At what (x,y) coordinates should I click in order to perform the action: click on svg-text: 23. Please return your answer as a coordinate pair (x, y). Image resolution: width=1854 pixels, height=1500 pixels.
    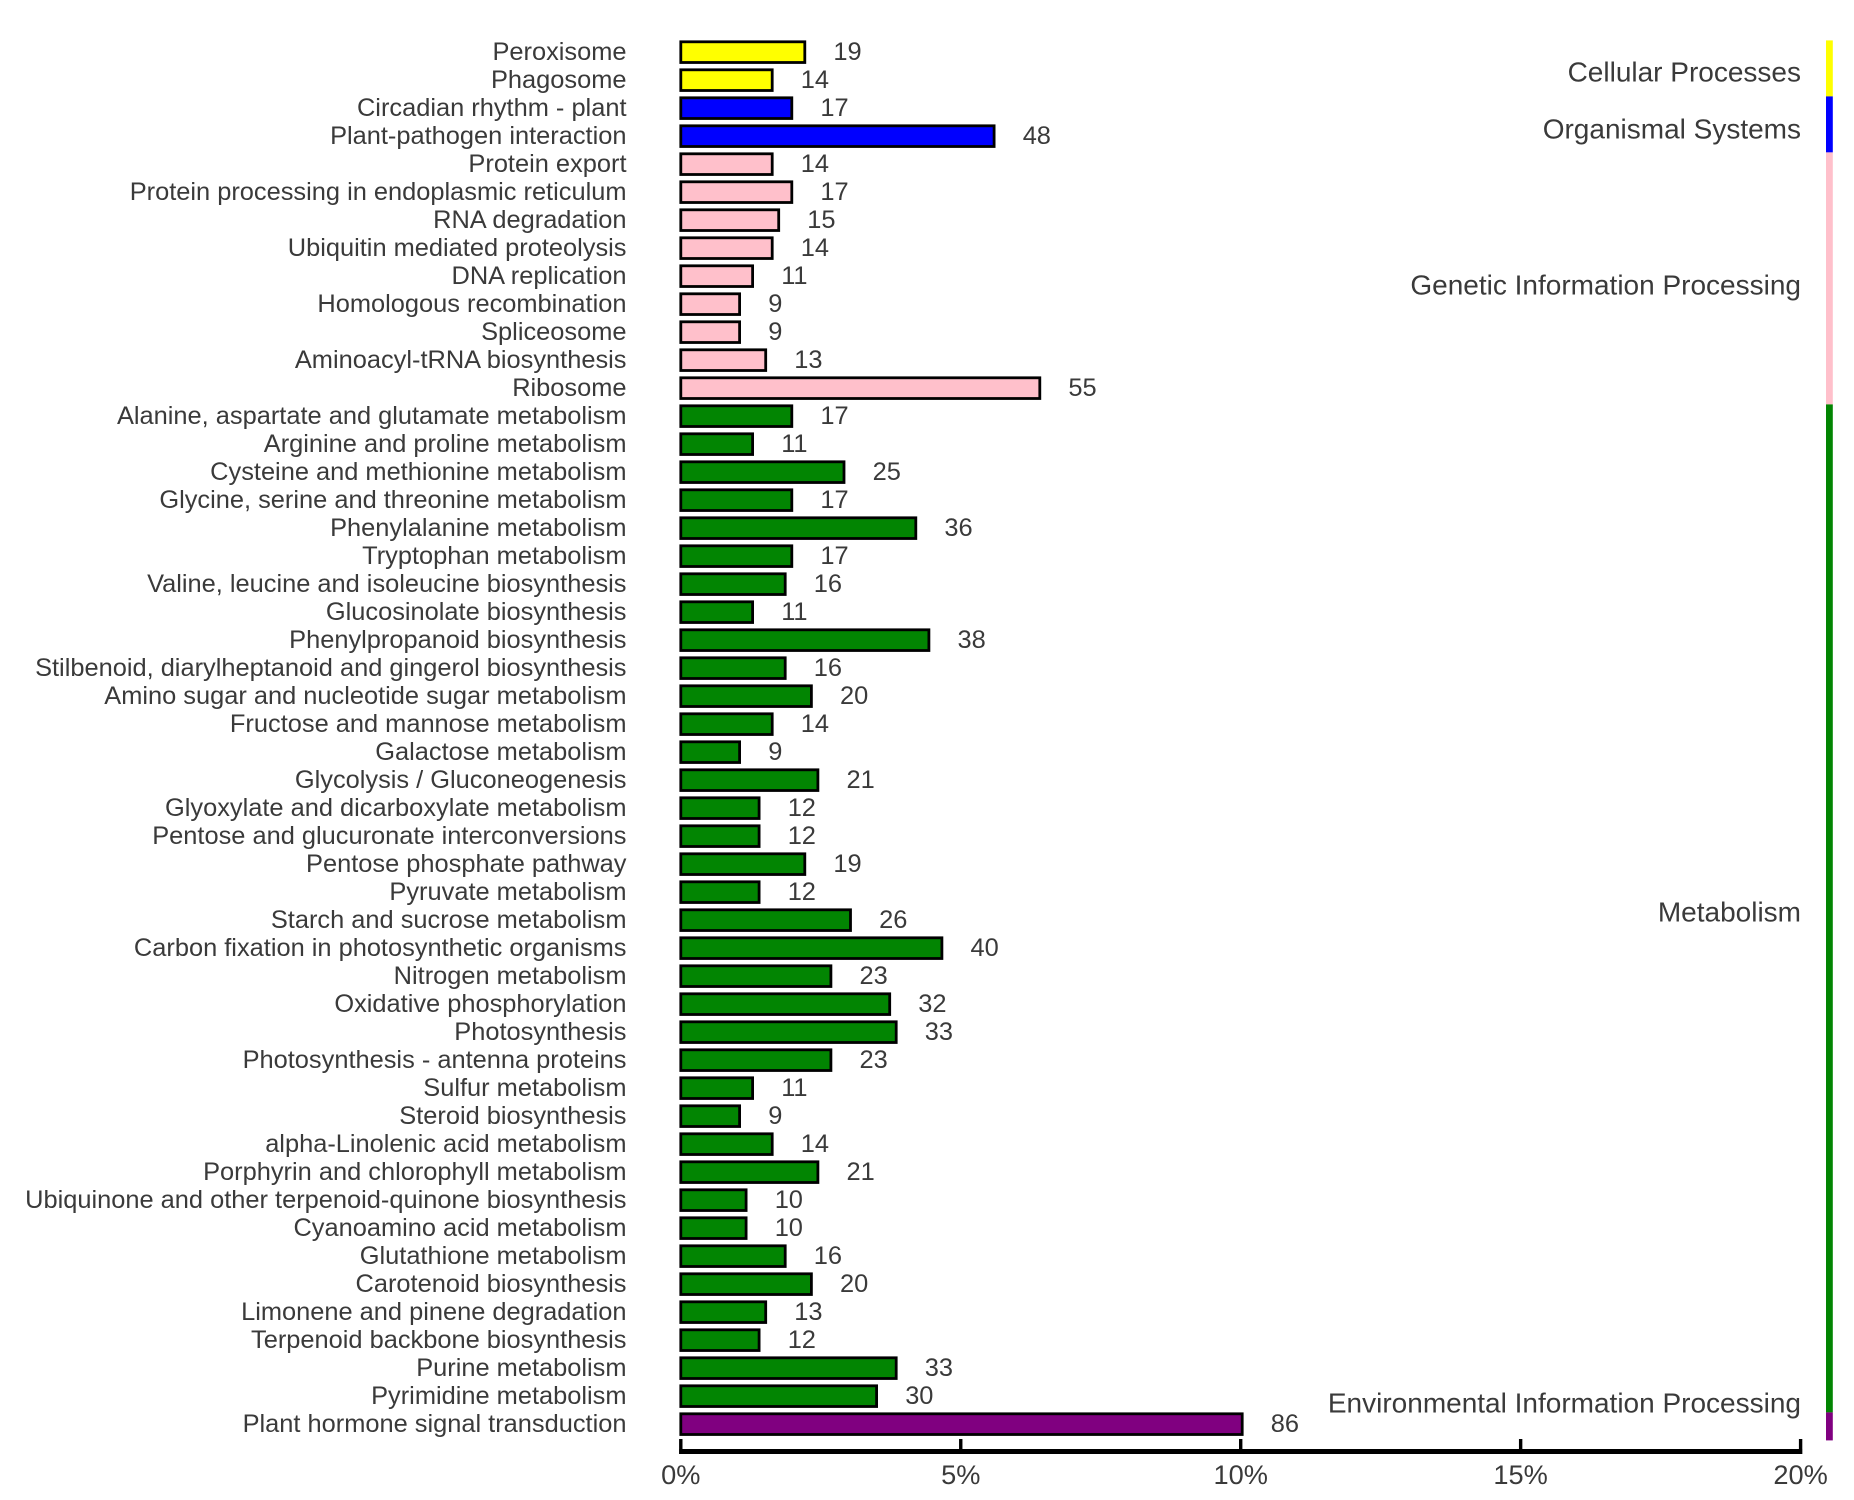
    Looking at the image, I should click on (874, 1060).